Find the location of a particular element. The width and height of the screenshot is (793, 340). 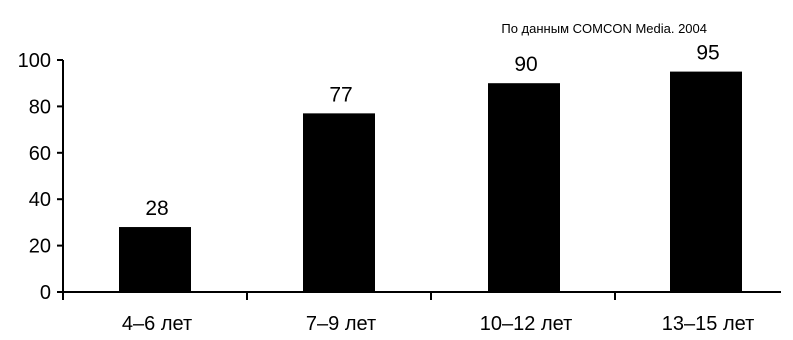

category-label: 4–6 лет is located at coordinates (157, 324).